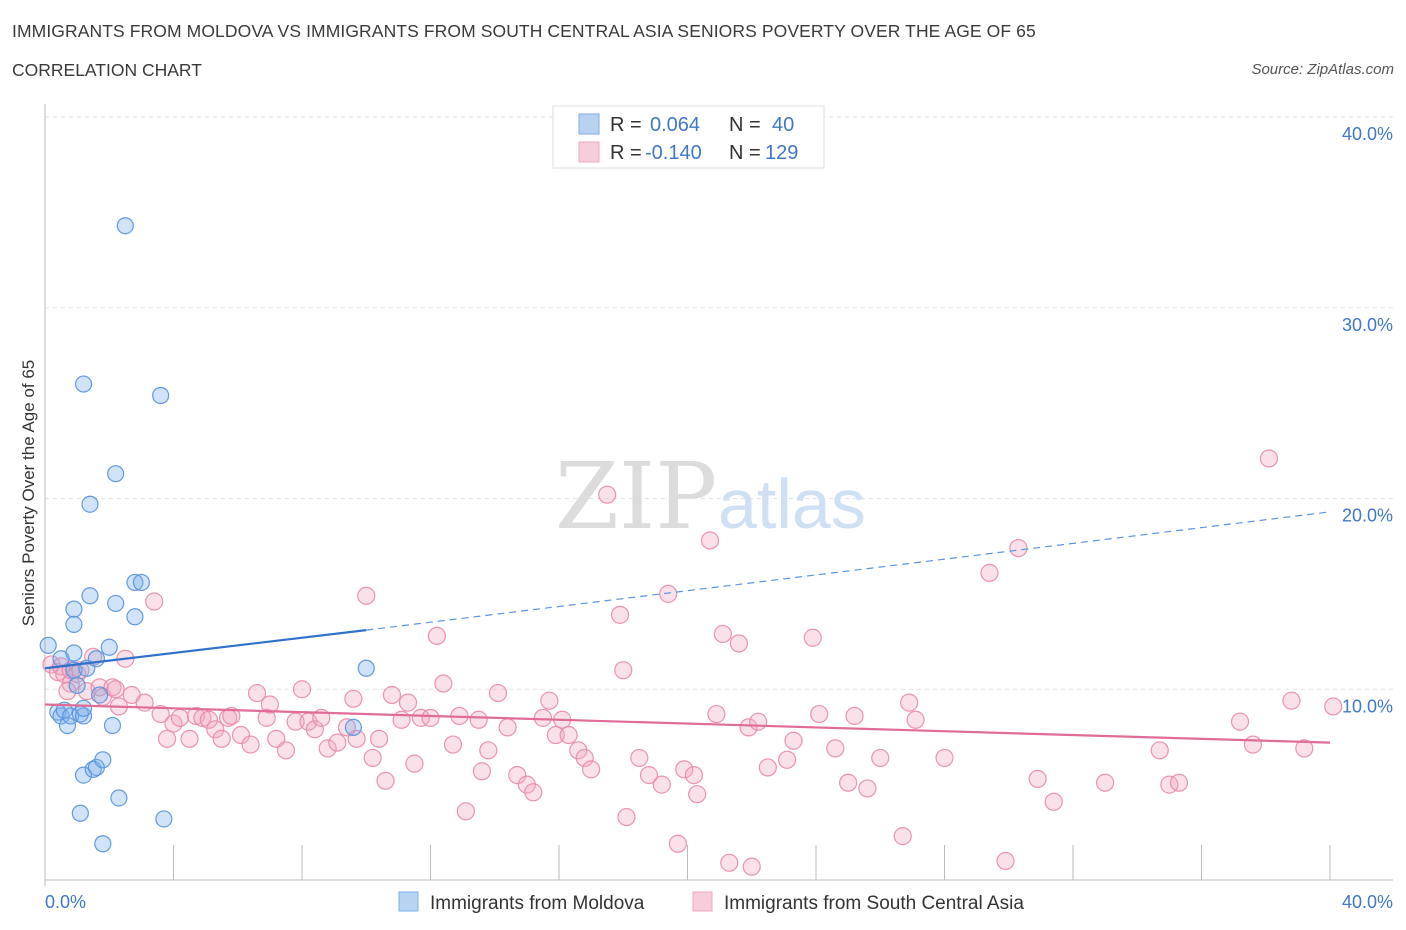  Describe the element at coordinates (719, 902) in the screenshot. I see `x-tick-labels: 0.0% 40.0%` at that location.